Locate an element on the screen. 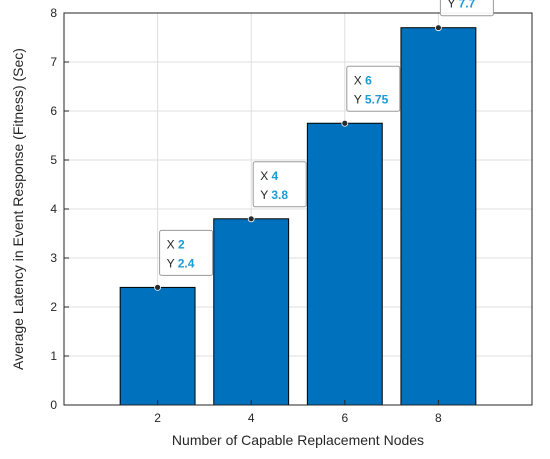  y-tick-label: 6 is located at coordinates (53, 111).